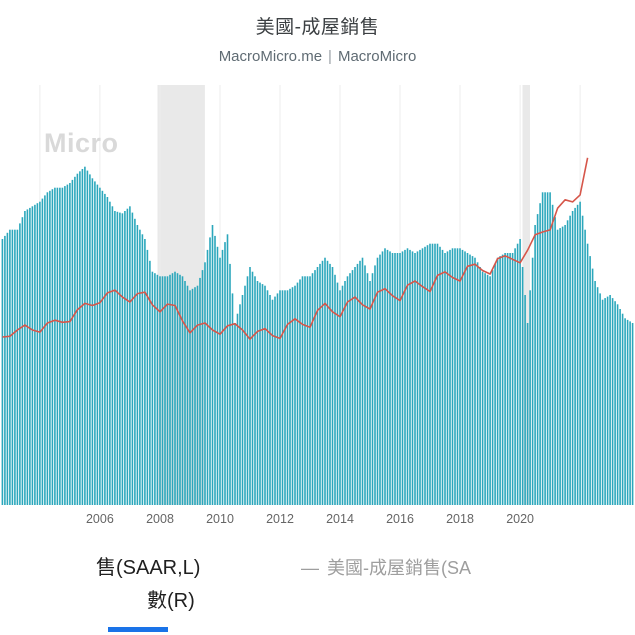 This screenshot has height=635, width=635. I want to click on legend: 售(SAAR,L) 數(R) — 美國-成屋銷售(SA, so click(317, 580).